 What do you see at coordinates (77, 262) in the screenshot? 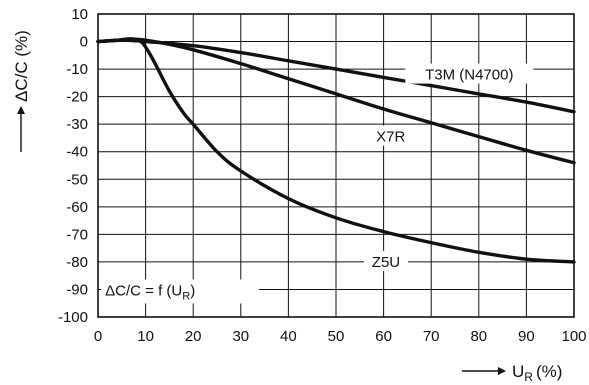
I see `y-tick-label: -80` at bounding box center [77, 262].